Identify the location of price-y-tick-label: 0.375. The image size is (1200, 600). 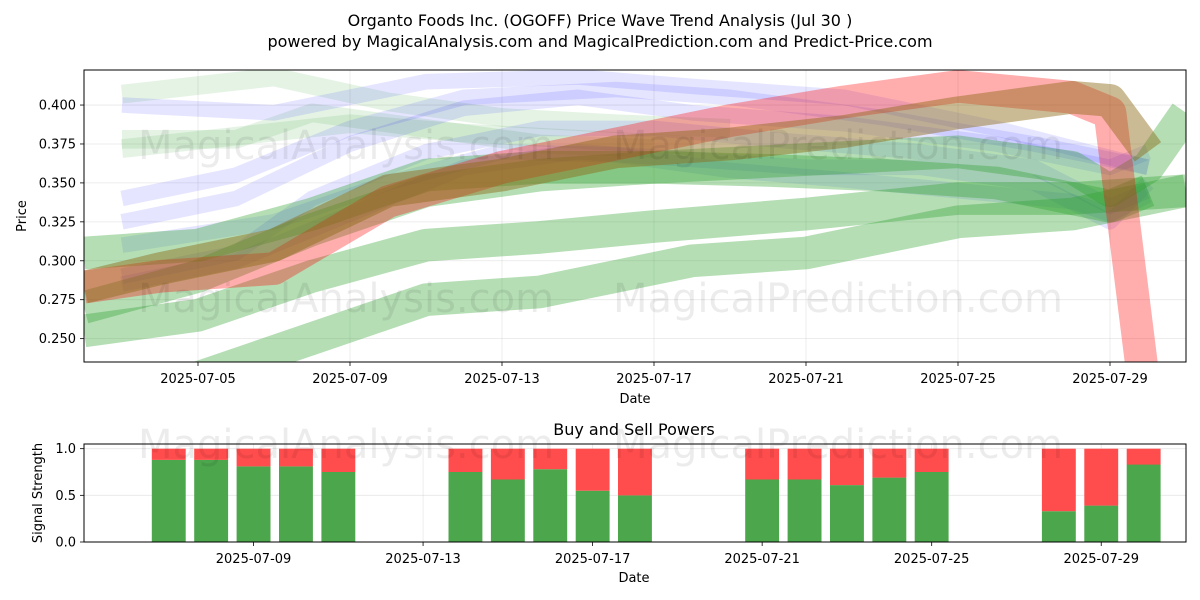
(57, 144).